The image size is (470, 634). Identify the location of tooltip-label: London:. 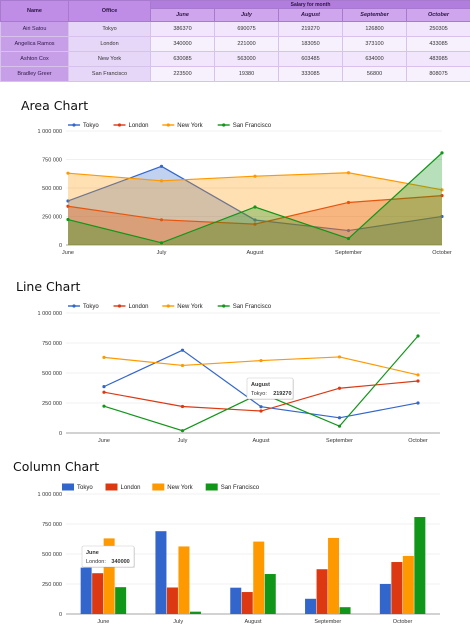
(96, 562).